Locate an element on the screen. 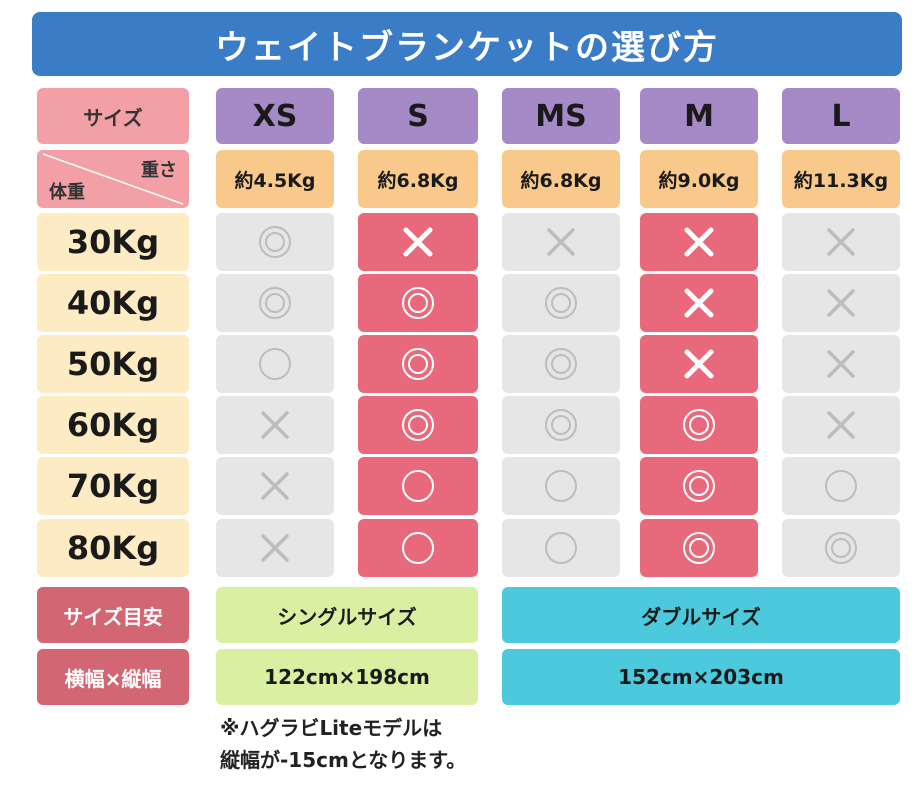 This screenshot has width=918, height=788. row-label-30kg: 30Kg is located at coordinates (113, 242).